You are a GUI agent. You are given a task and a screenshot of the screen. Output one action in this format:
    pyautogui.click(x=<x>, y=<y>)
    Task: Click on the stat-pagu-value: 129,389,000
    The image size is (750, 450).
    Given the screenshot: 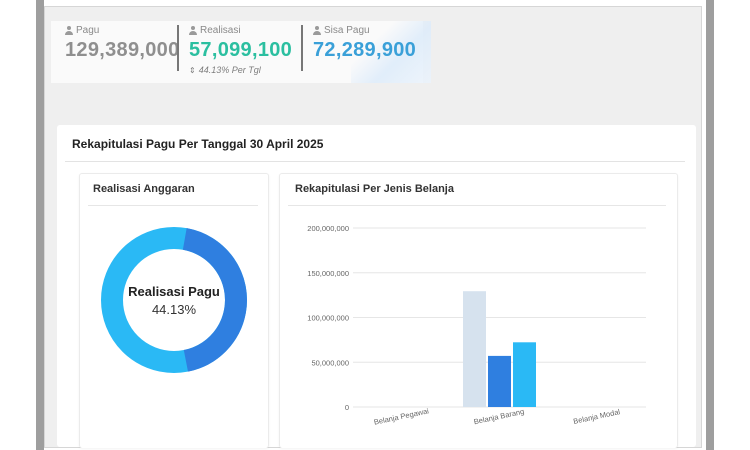 What is the action you would take?
    pyautogui.click(x=122, y=50)
    